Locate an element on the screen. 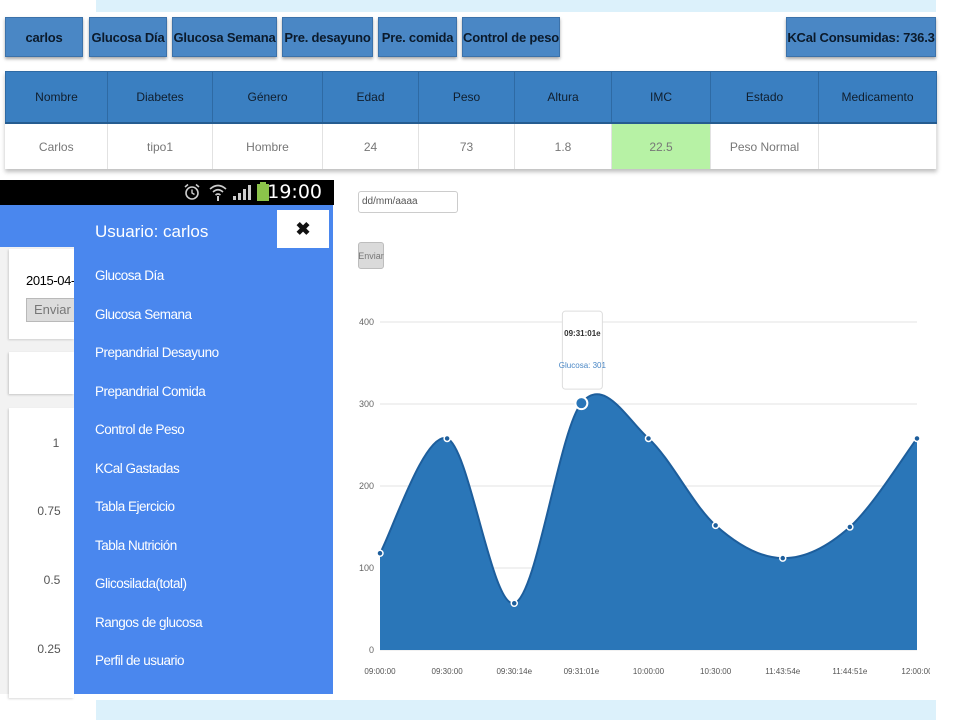 Image resolution: width=960 pixels, height=720 pixels. header-nombre: Nombre is located at coordinates (56, 97).